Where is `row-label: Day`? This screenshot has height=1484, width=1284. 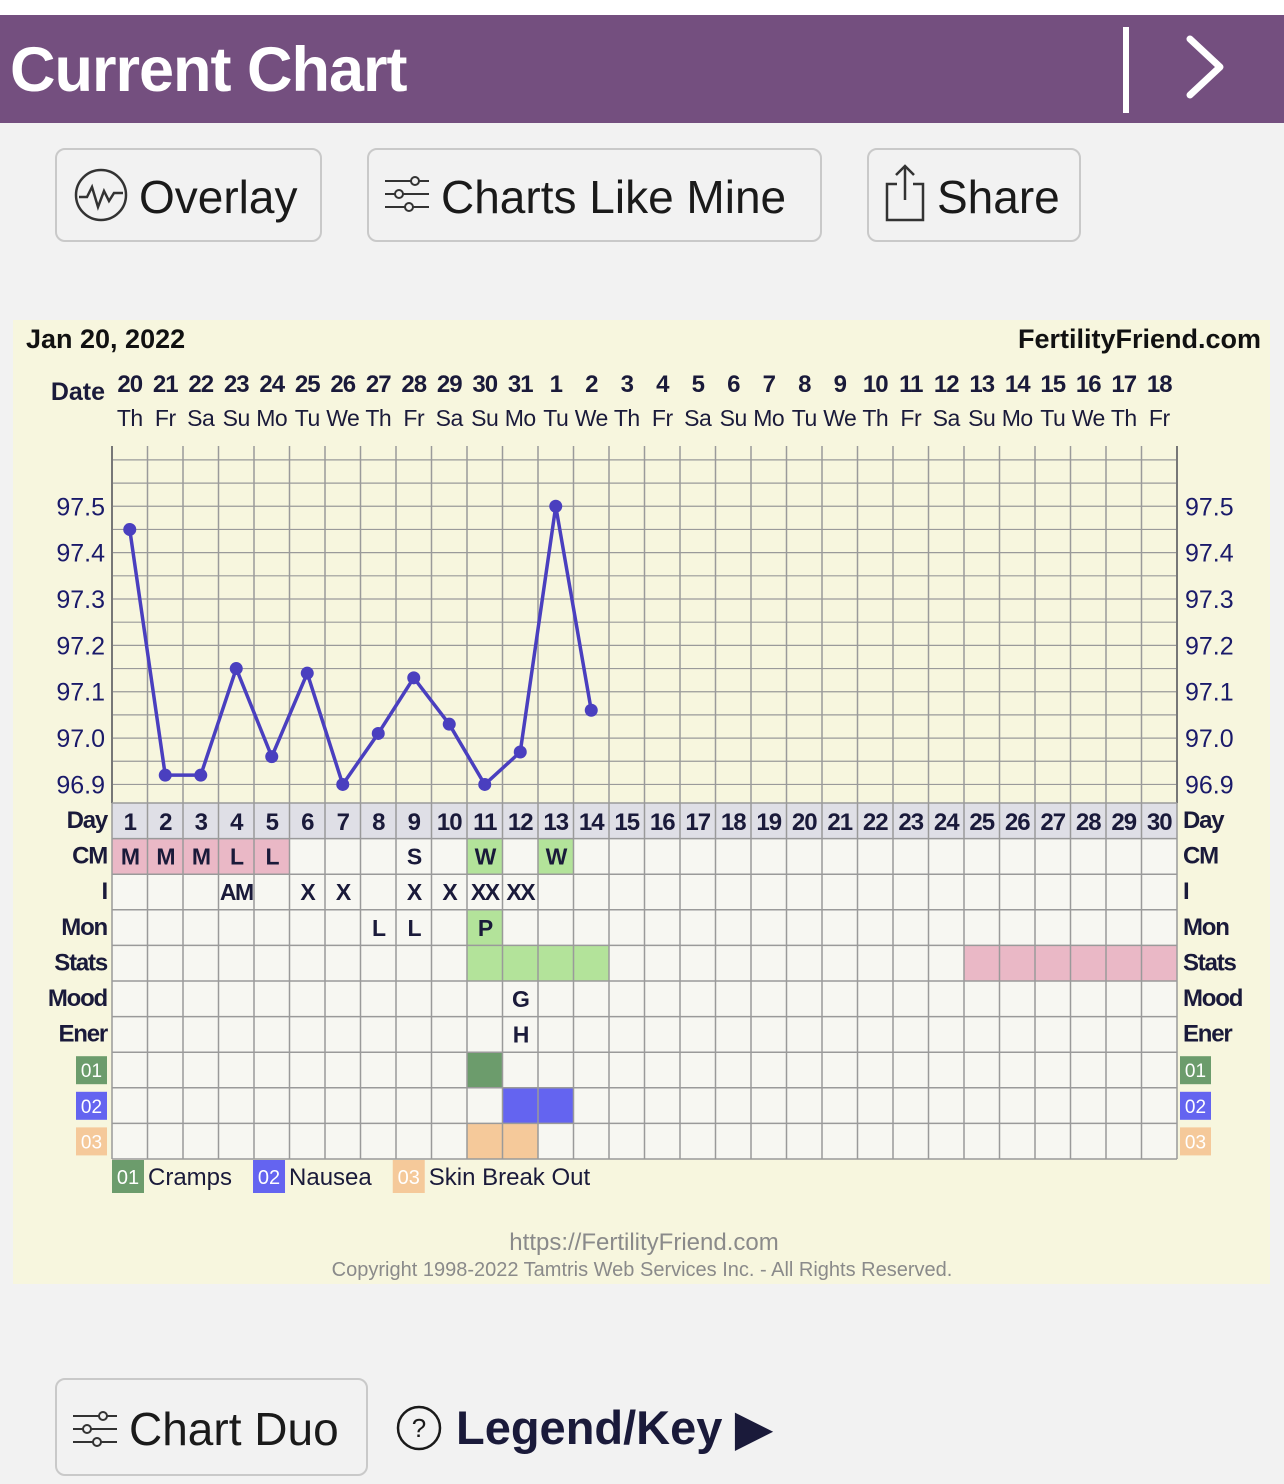 row-label: Day is located at coordinates (1204, 820).